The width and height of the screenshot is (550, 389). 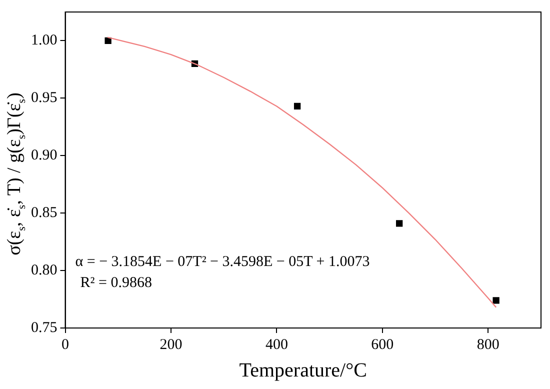 What do you see at coordinates (382, 344) in the screenshot?
I see `x-tick-label: 600` at bounding box center [382, 344].